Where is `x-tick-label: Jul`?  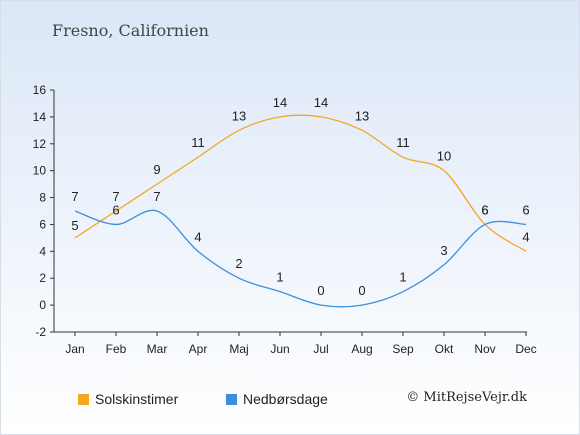 x-tick-label: Jul is located at coordinates (320, 349).